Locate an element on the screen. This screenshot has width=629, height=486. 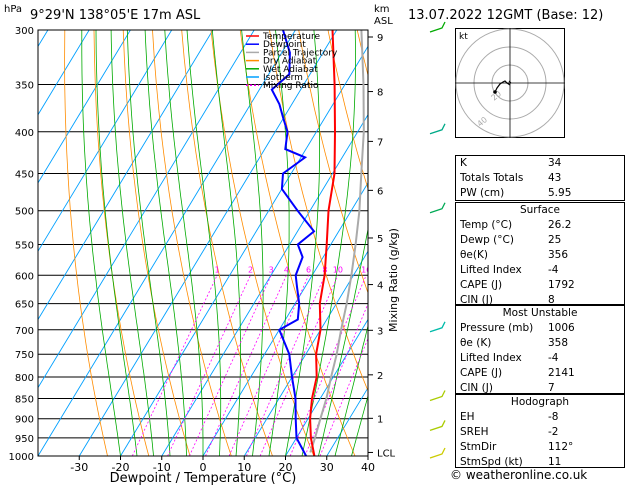
forecast-datetime: 13.07.2022 12GMT (Base: 12) is located at coordinates (506, 15).